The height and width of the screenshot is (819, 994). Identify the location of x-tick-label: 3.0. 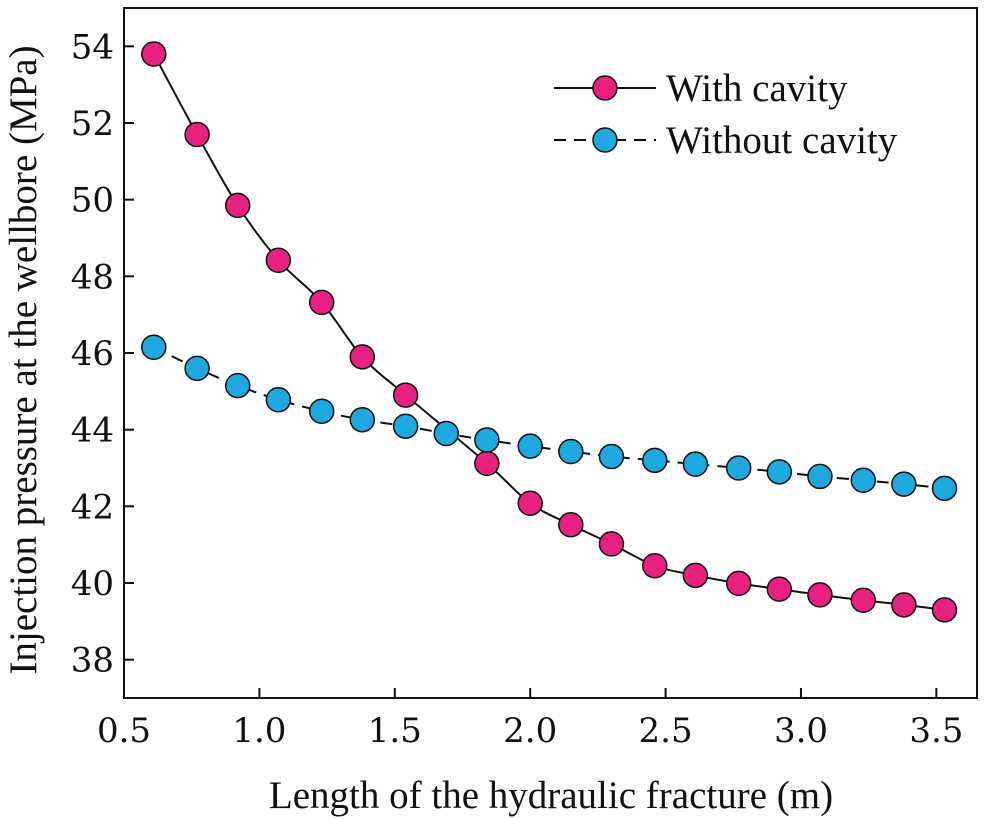
(801, 731).